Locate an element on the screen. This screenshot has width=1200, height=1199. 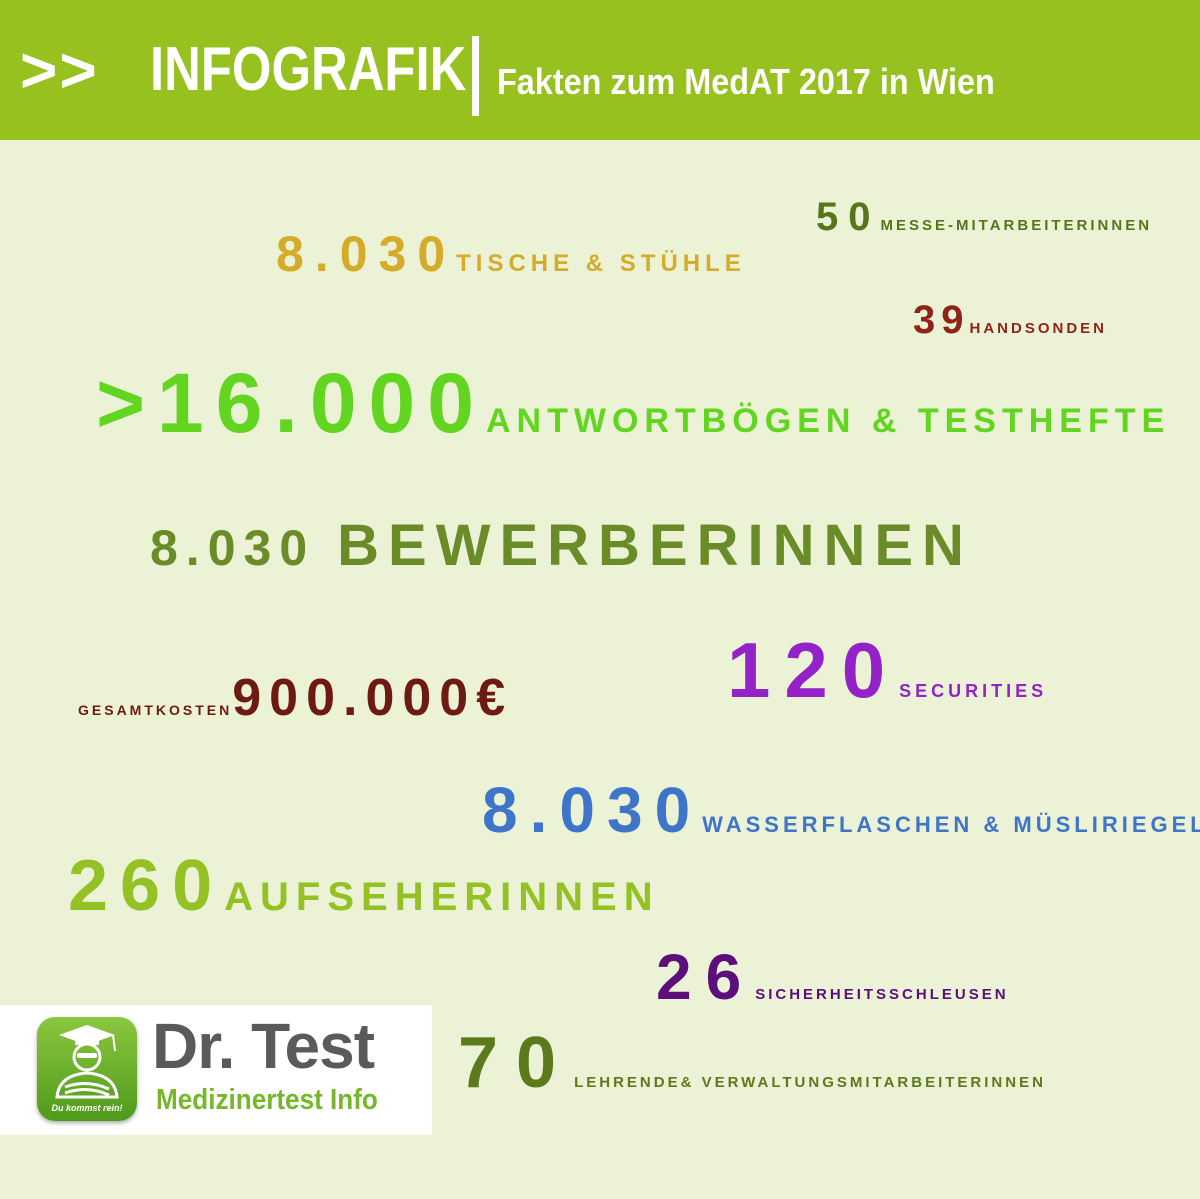
fact-number: 900.000€ is located at coordinates (373, 698).